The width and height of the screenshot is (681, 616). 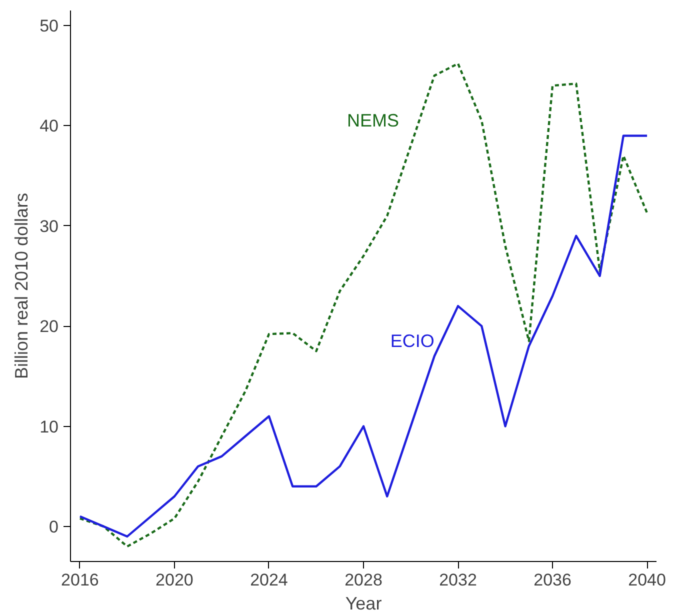 I want to click on x-tick-label: 2040, so click(x=647, y=580).